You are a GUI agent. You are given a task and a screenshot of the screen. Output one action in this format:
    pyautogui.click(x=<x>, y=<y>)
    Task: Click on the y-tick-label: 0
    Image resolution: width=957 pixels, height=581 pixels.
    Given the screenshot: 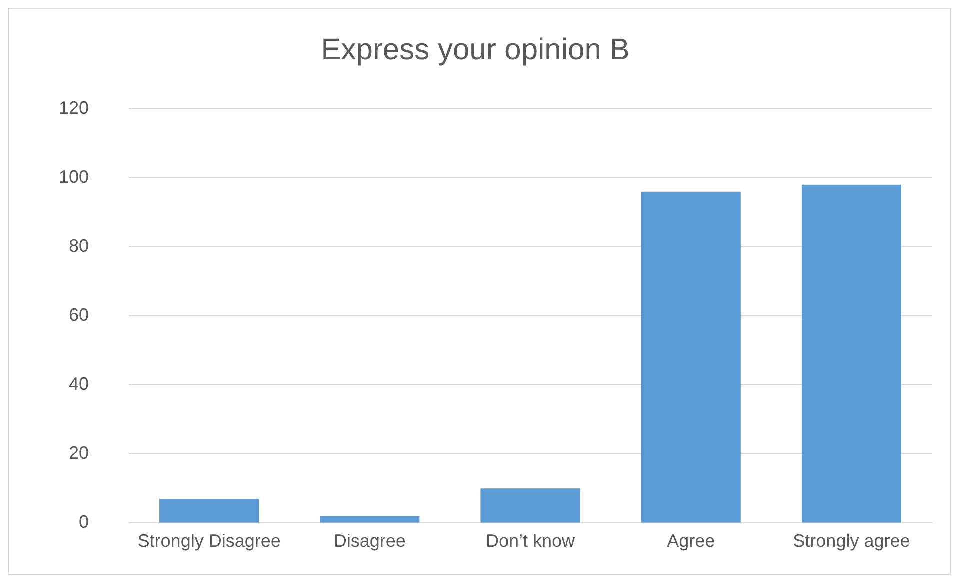 What is the action you would take?
    pyautogui.click(x=84, y=522)
    